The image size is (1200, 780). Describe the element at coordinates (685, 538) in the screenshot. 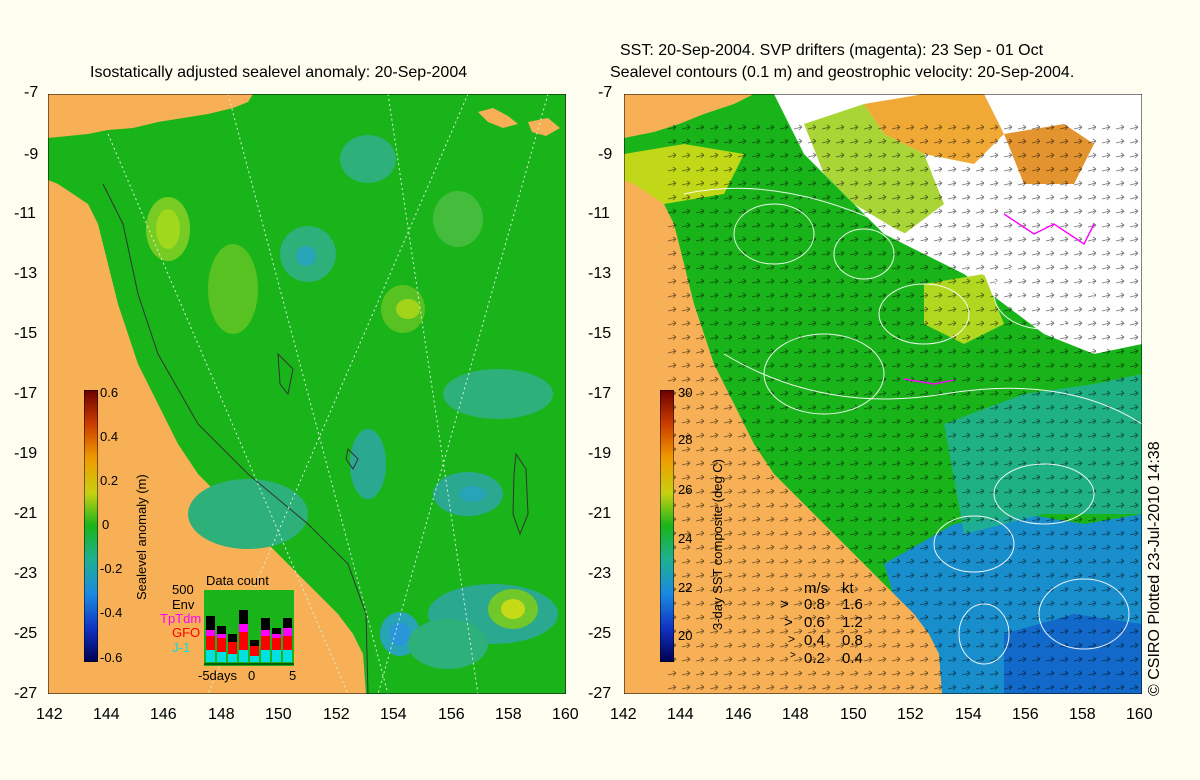

I see `sst-tick-3: 24` at that location.